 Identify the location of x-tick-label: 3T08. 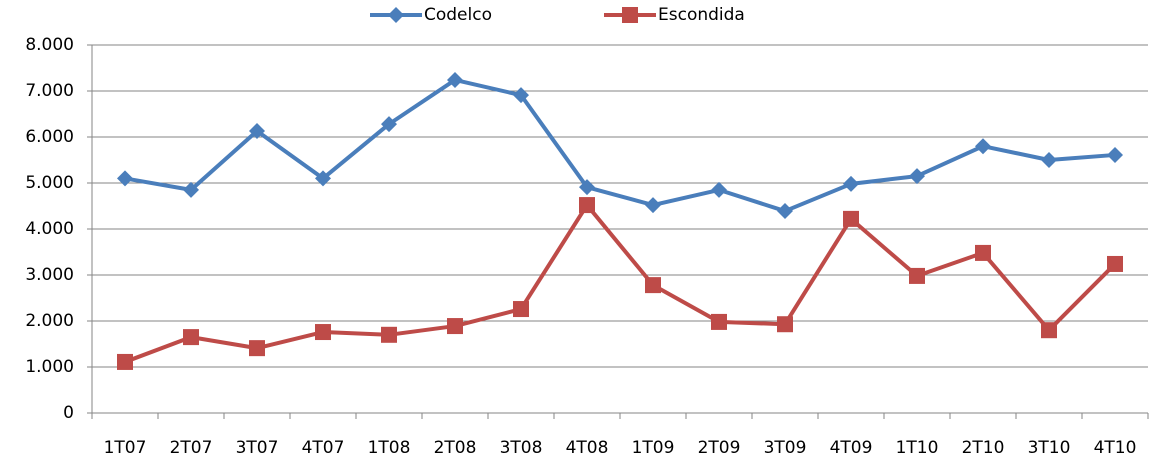
(521, 448).